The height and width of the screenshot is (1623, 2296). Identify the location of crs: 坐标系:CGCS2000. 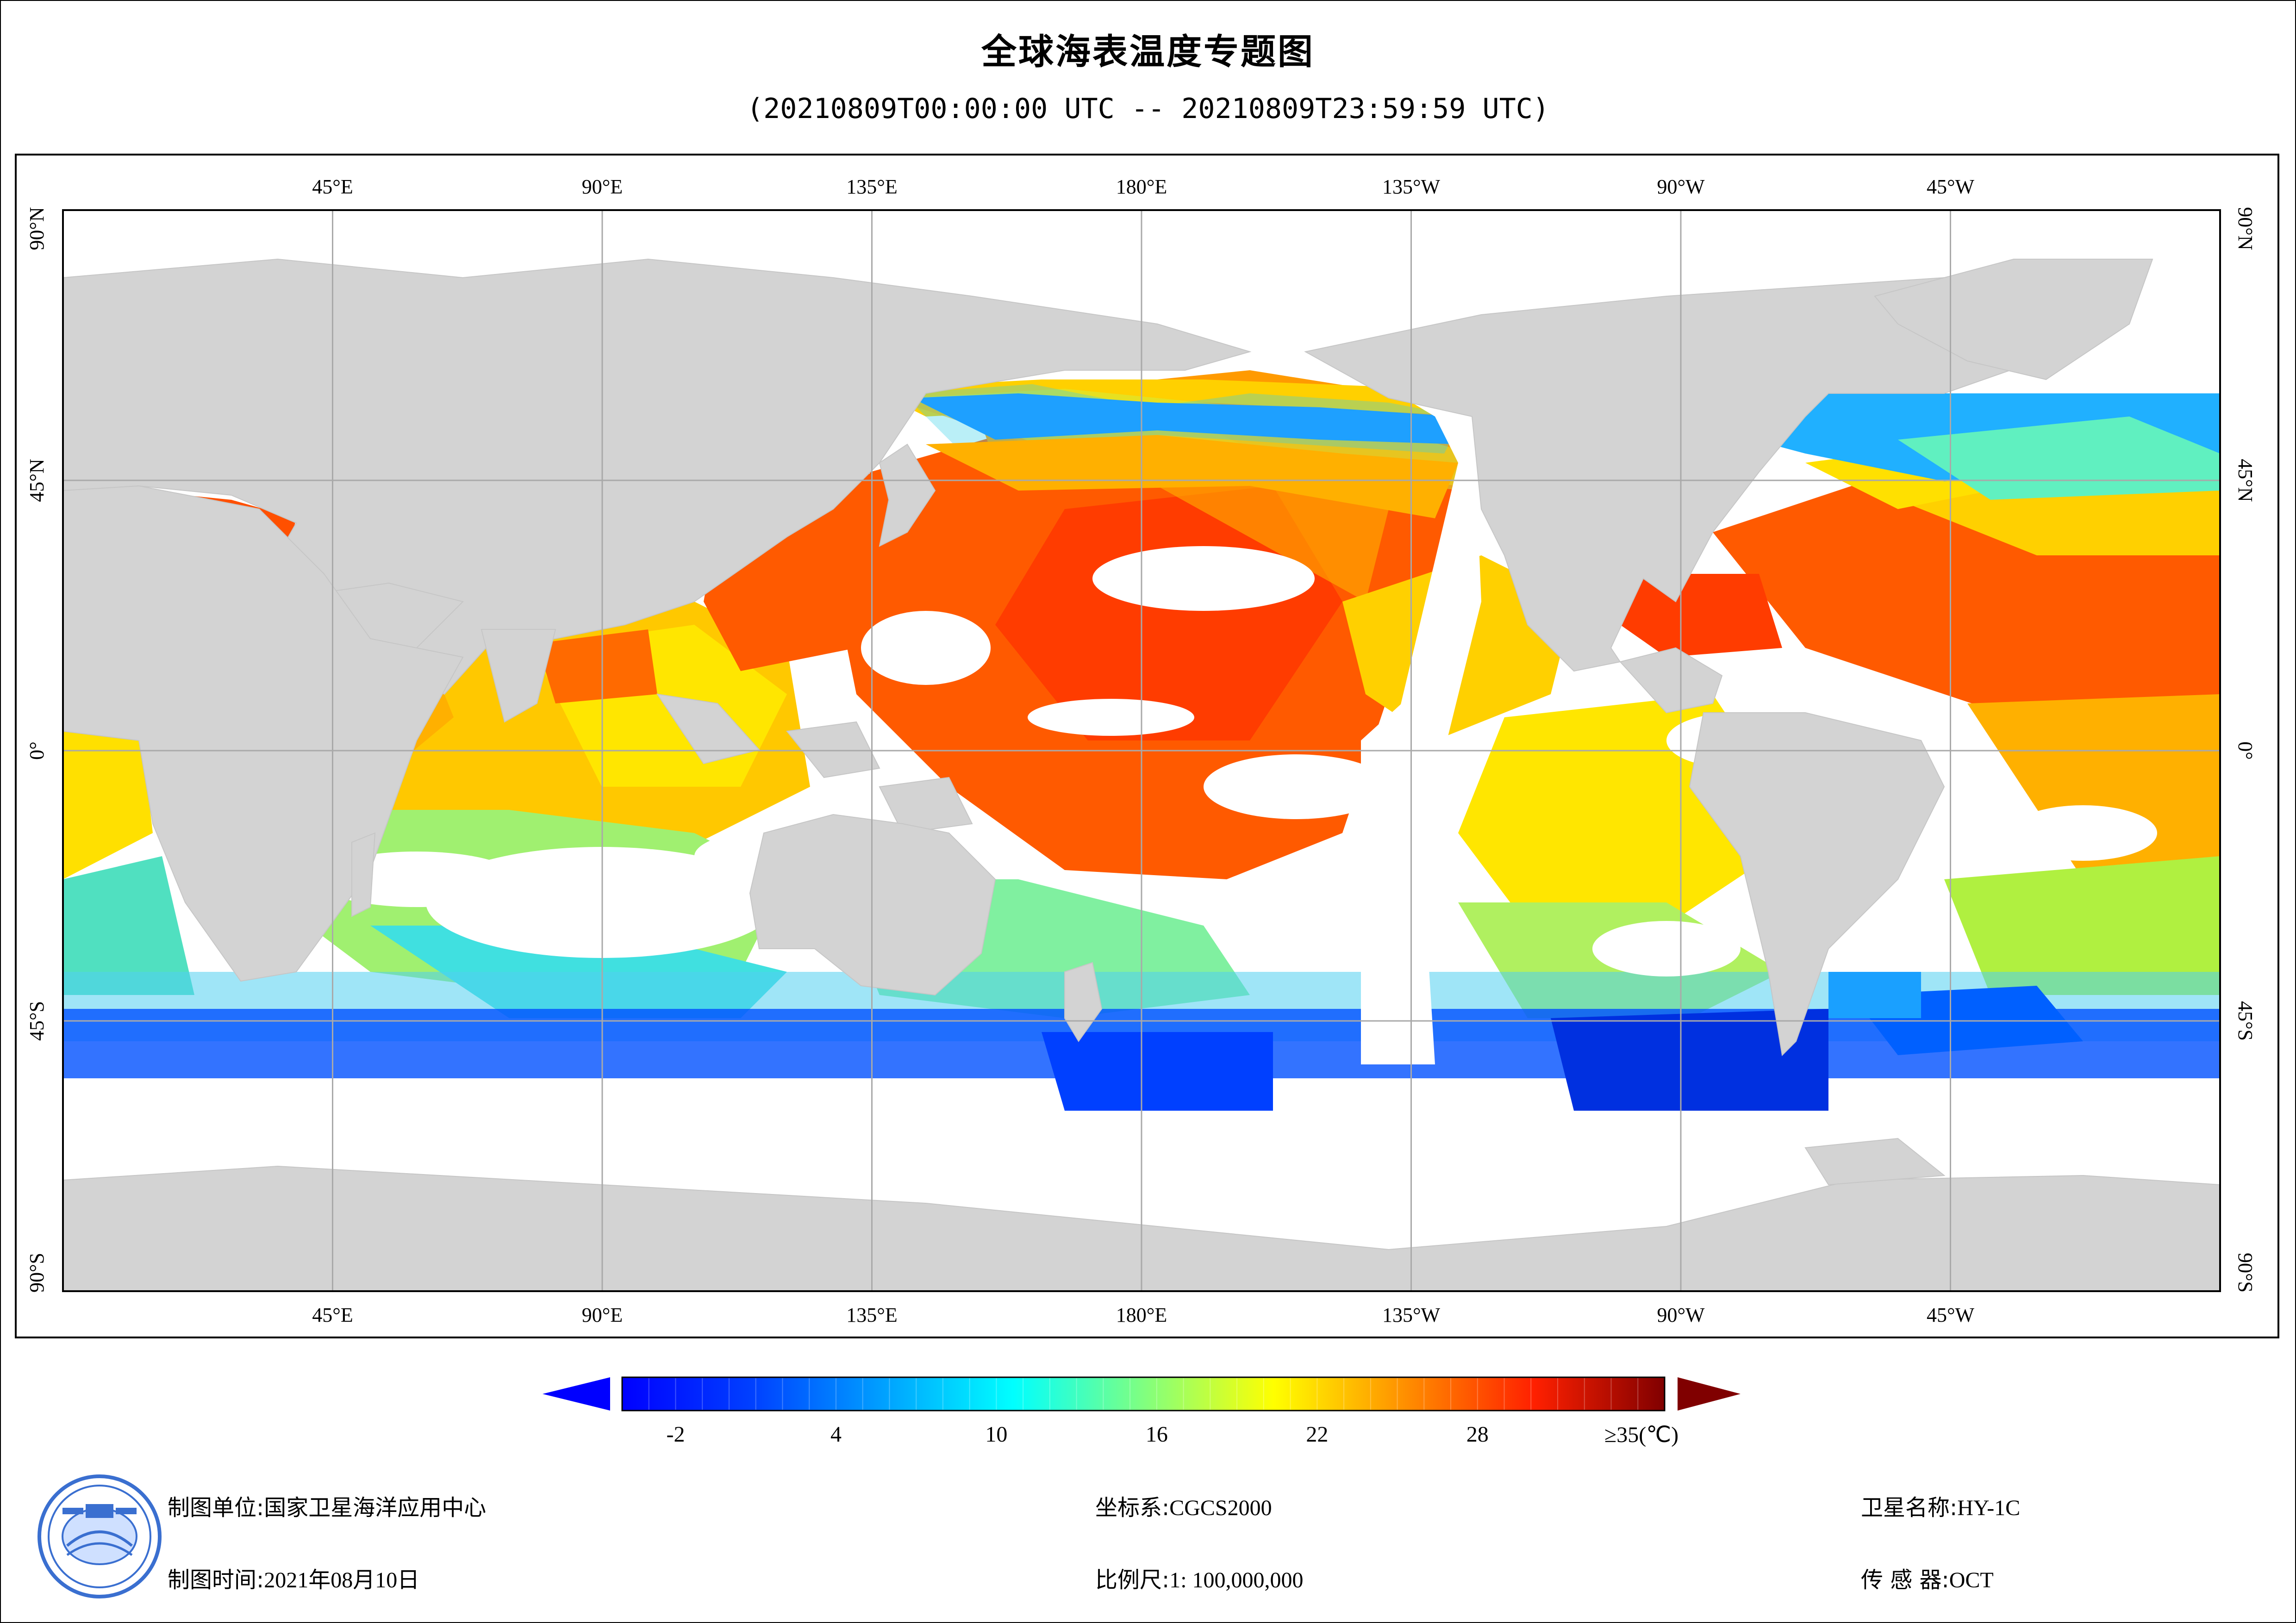
(1183, 1505).